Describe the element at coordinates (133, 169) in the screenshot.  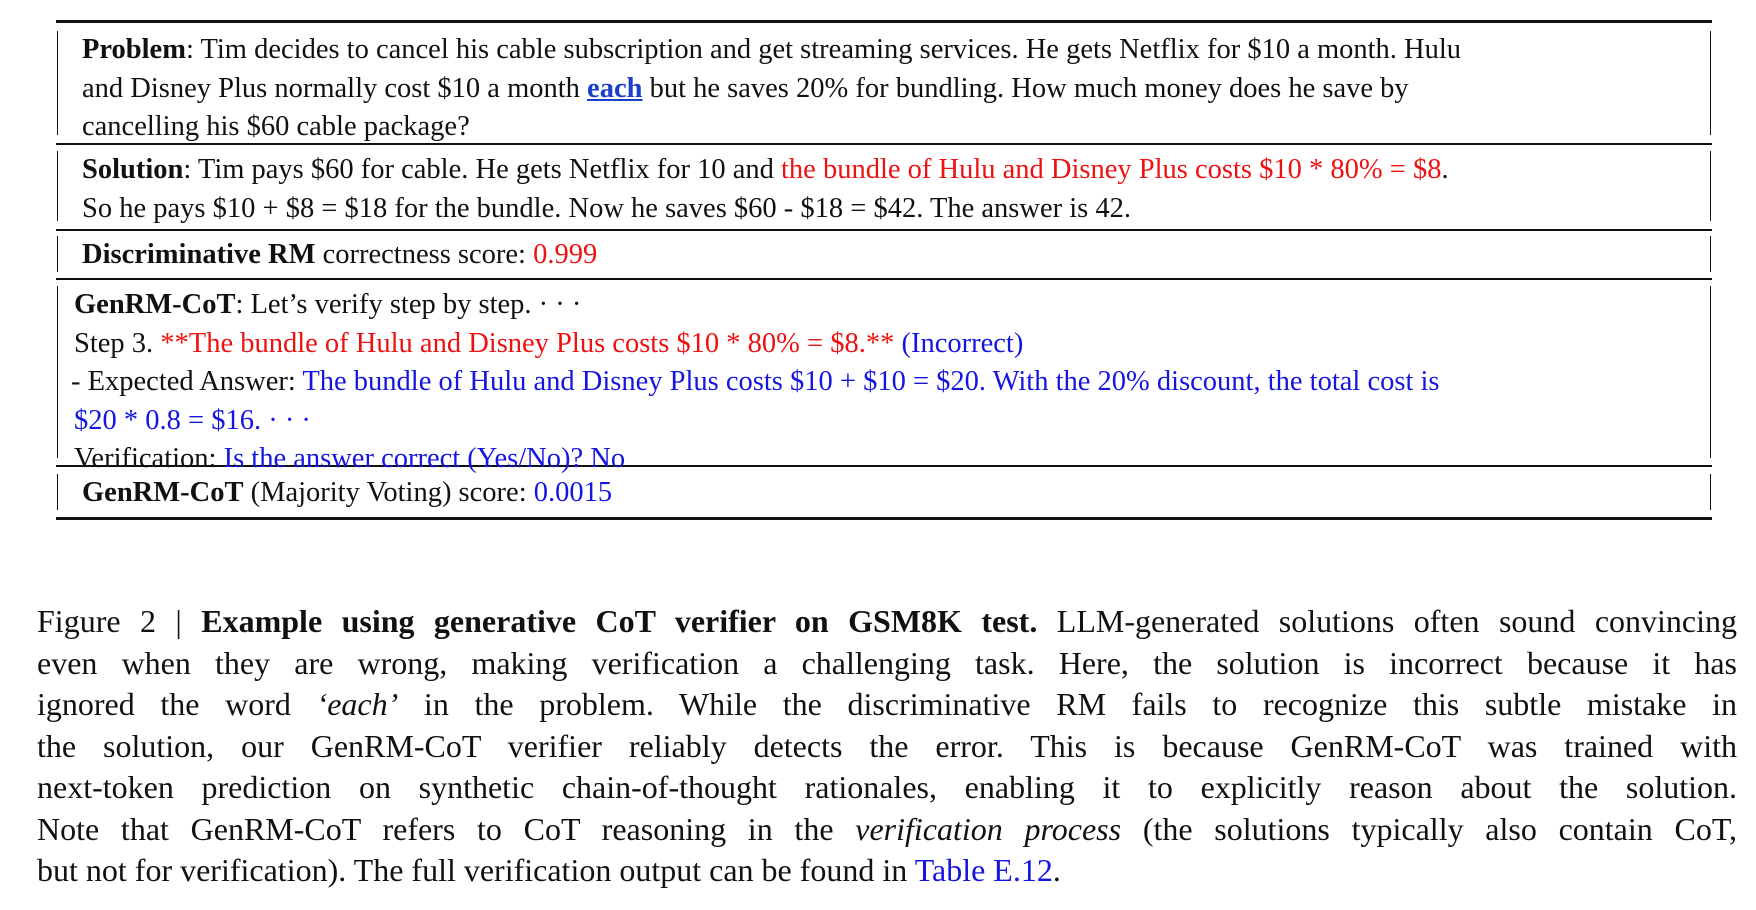
I see `solution-label: Solution` at that location.